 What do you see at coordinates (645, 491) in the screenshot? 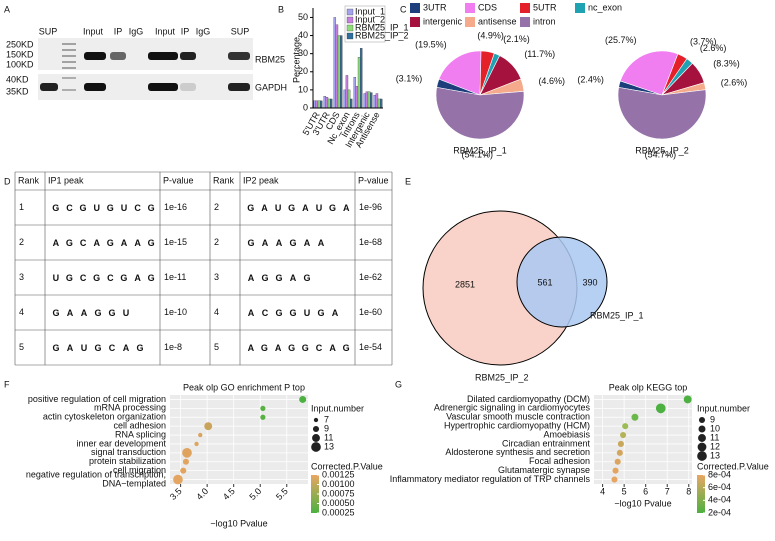
I see `x-tick-label: 6` at bounding box center [645, 491].